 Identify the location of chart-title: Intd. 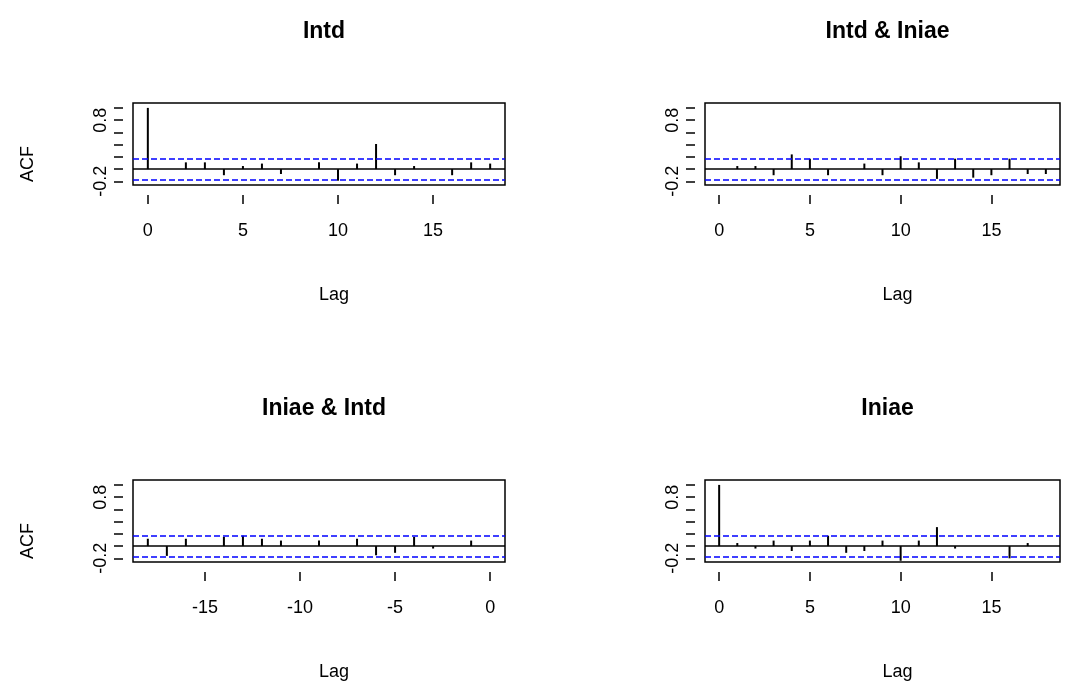
(324, 29).